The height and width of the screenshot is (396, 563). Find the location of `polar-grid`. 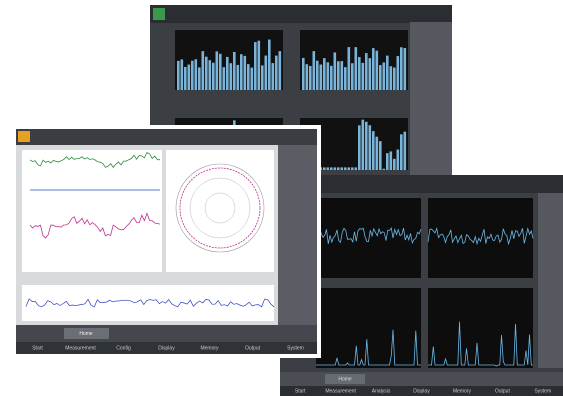

polar-grid is located at coordinates (220, 208).